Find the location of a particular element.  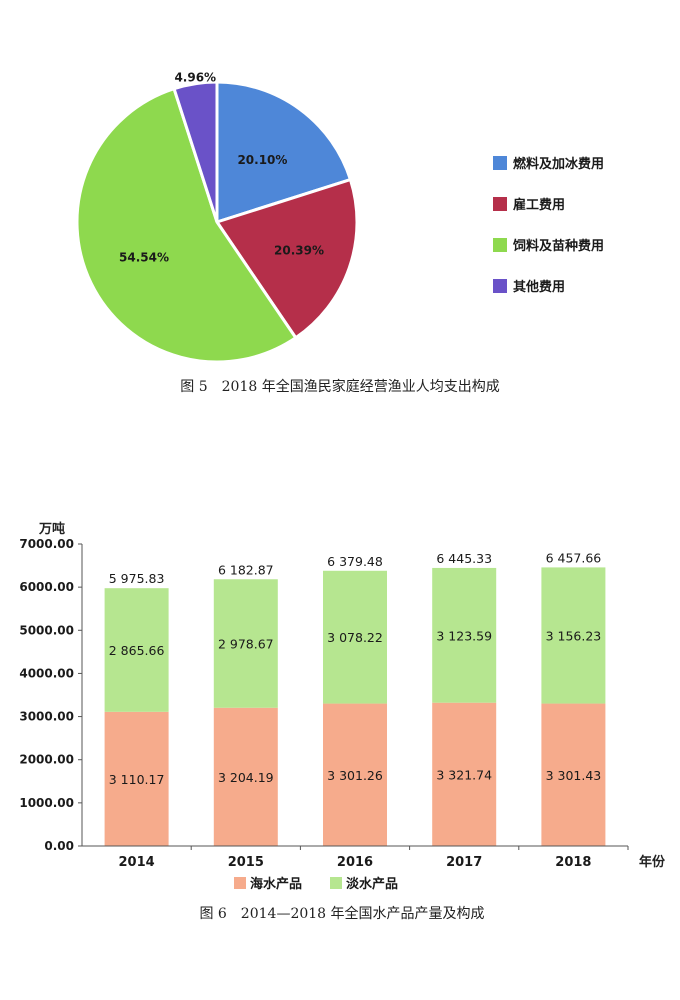

pie-slice-label: 20.10% is located at coordinates (262, 160).